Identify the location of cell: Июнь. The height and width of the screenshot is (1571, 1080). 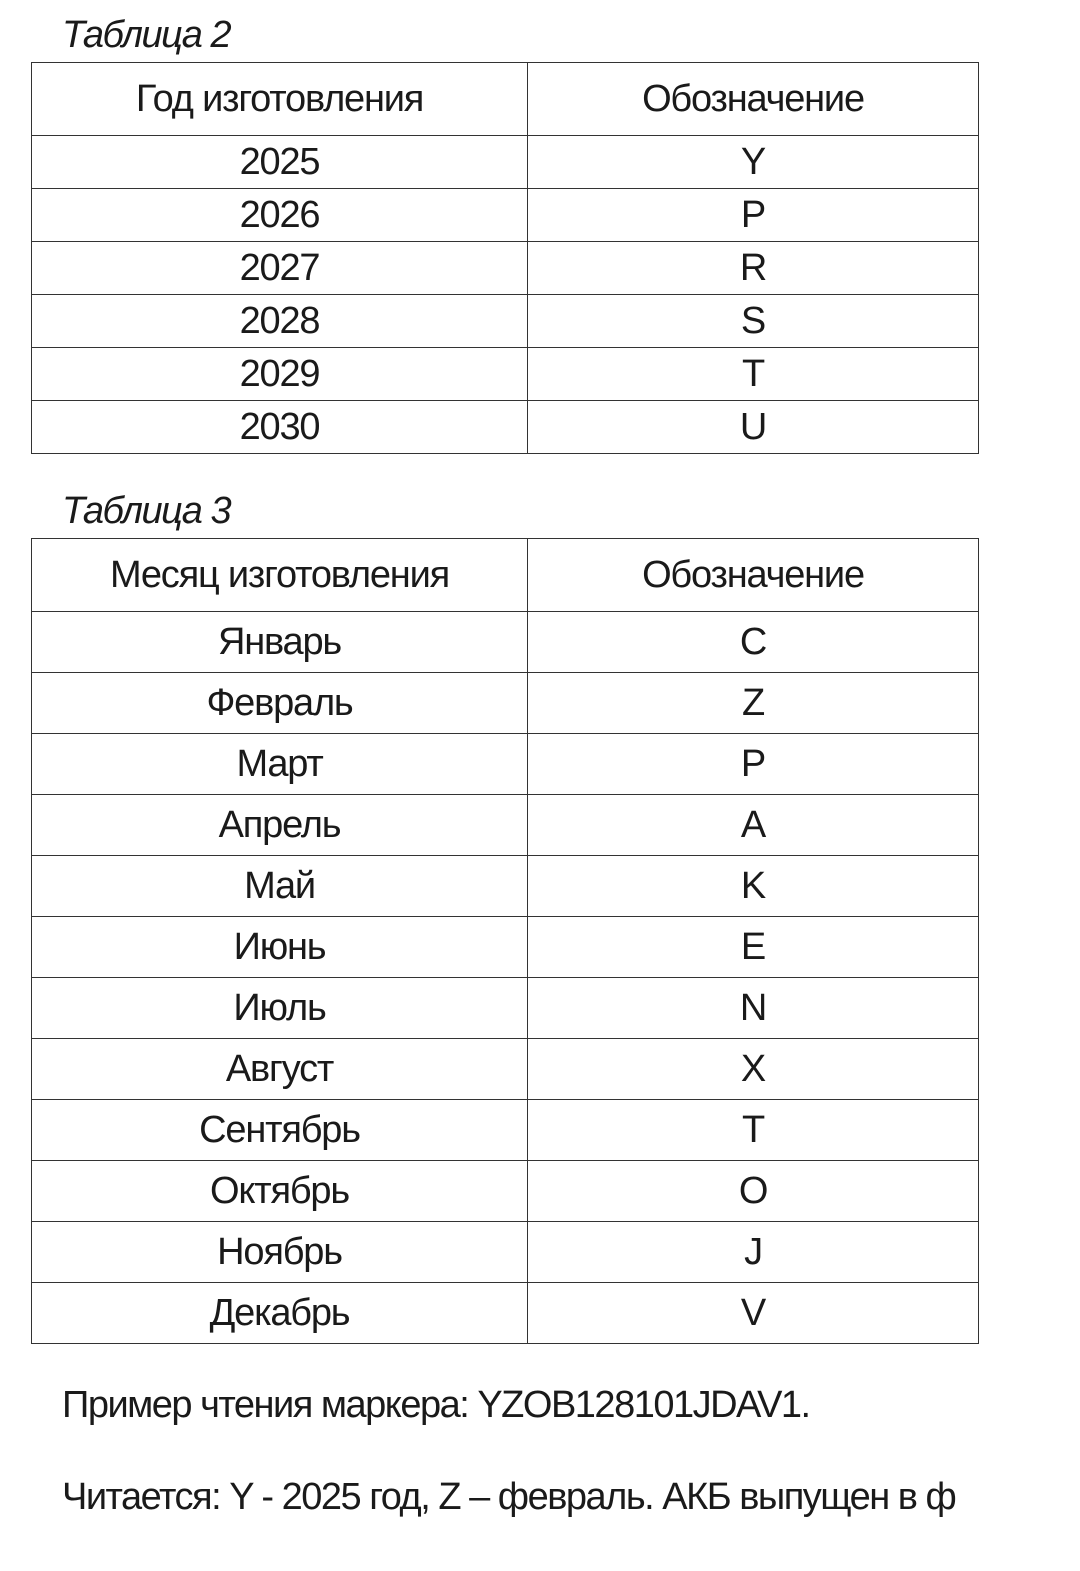
(279, 947).